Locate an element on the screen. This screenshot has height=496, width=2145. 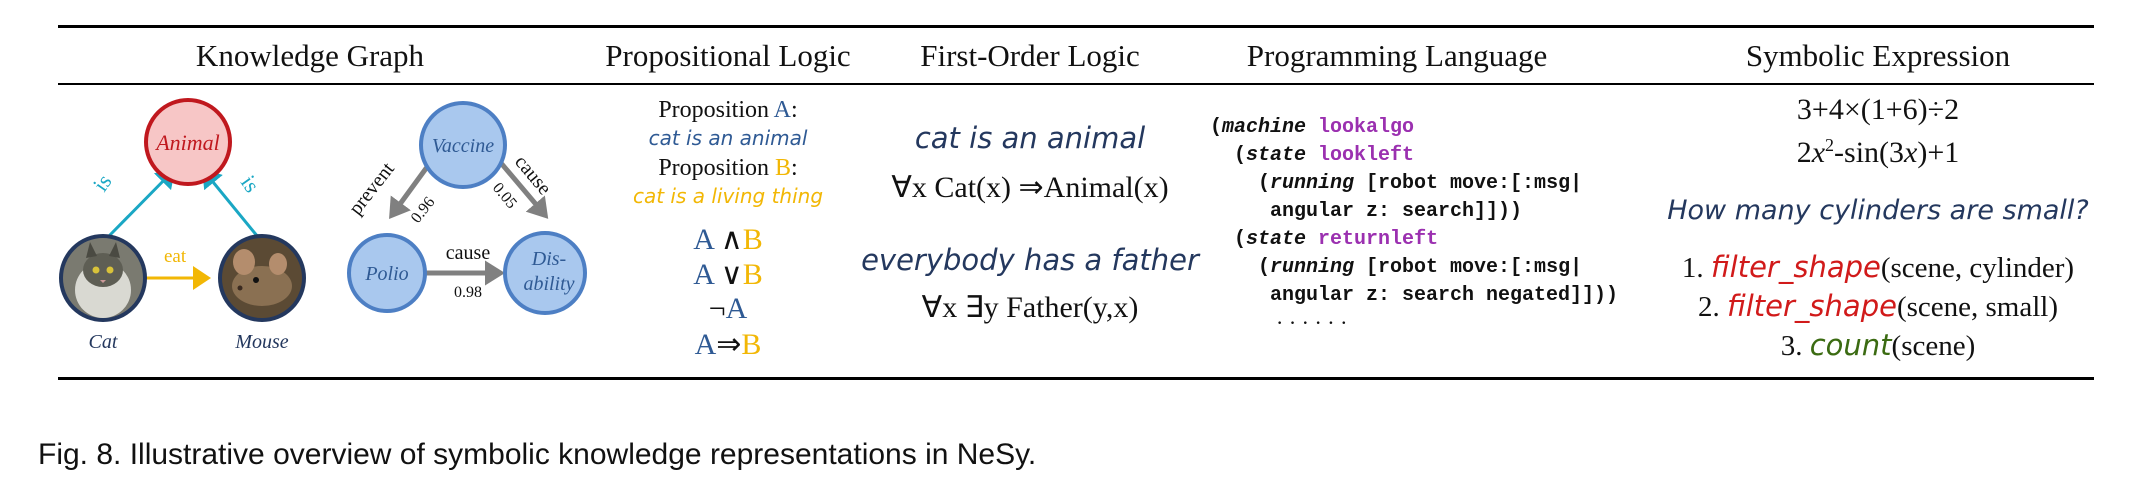
sym-step-1-fn: filter_shape is located at coordinates (1795, 267).